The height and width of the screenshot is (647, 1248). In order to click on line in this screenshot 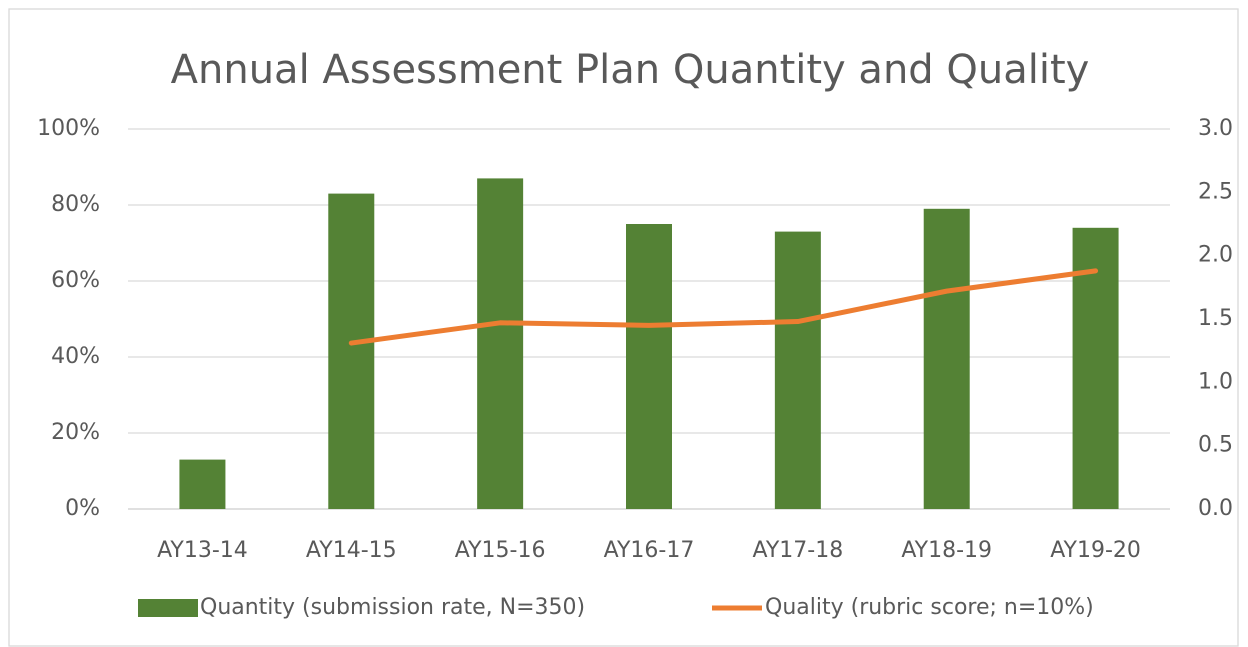, I will do `click(723, 307)`.